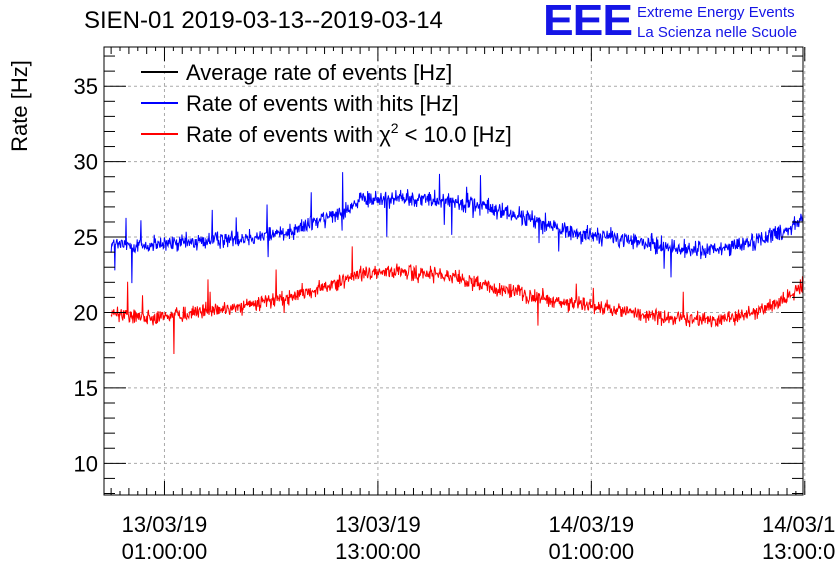 The image size is (836, 572). What do you see at coordinates (322, 103) in the screenshot?
I see `legend-label: Rate of events with hits [Hz]` at bounding box center [322, 103].